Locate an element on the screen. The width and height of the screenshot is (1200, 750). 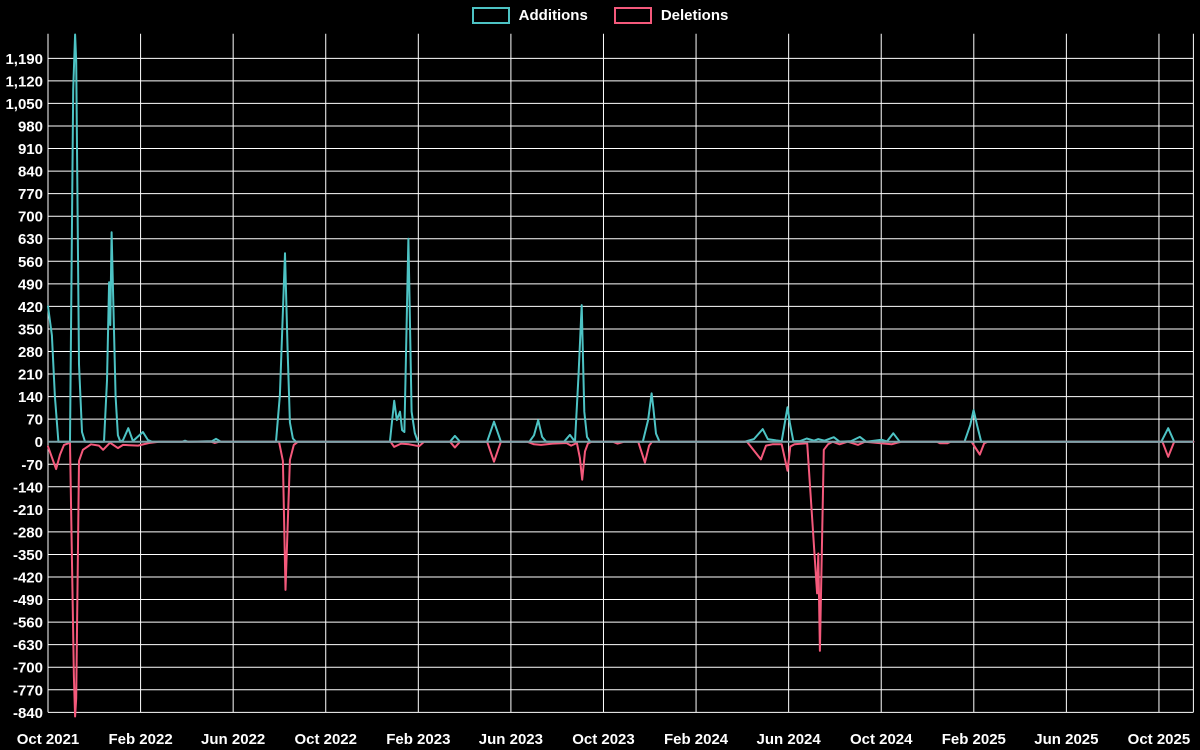
y-tick-label: -210 is located at coordinates (28, 510).